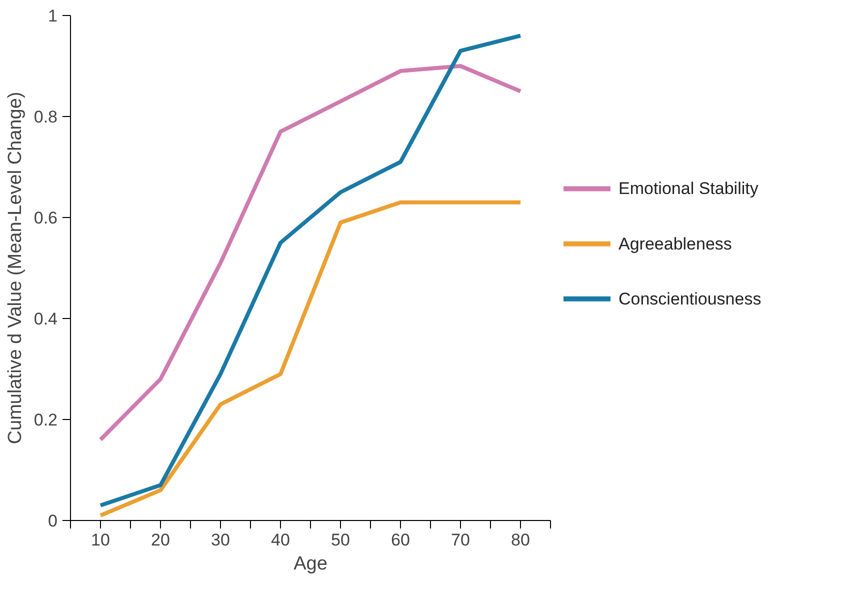 This screenshot has height=609, width=867. What do you see at coordinates (46, 420) in the screenshot?
I see `y-tick-label: 0.2` at bounding box center [46, 420].